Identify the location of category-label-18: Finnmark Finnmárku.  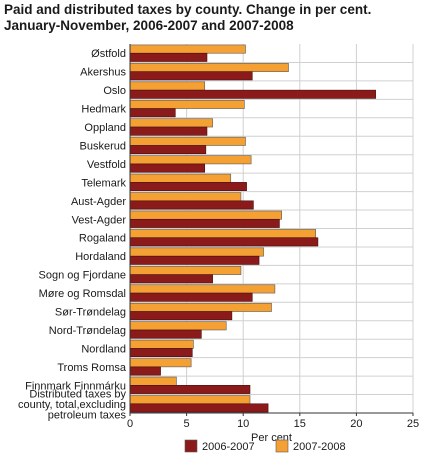
(75, 386).